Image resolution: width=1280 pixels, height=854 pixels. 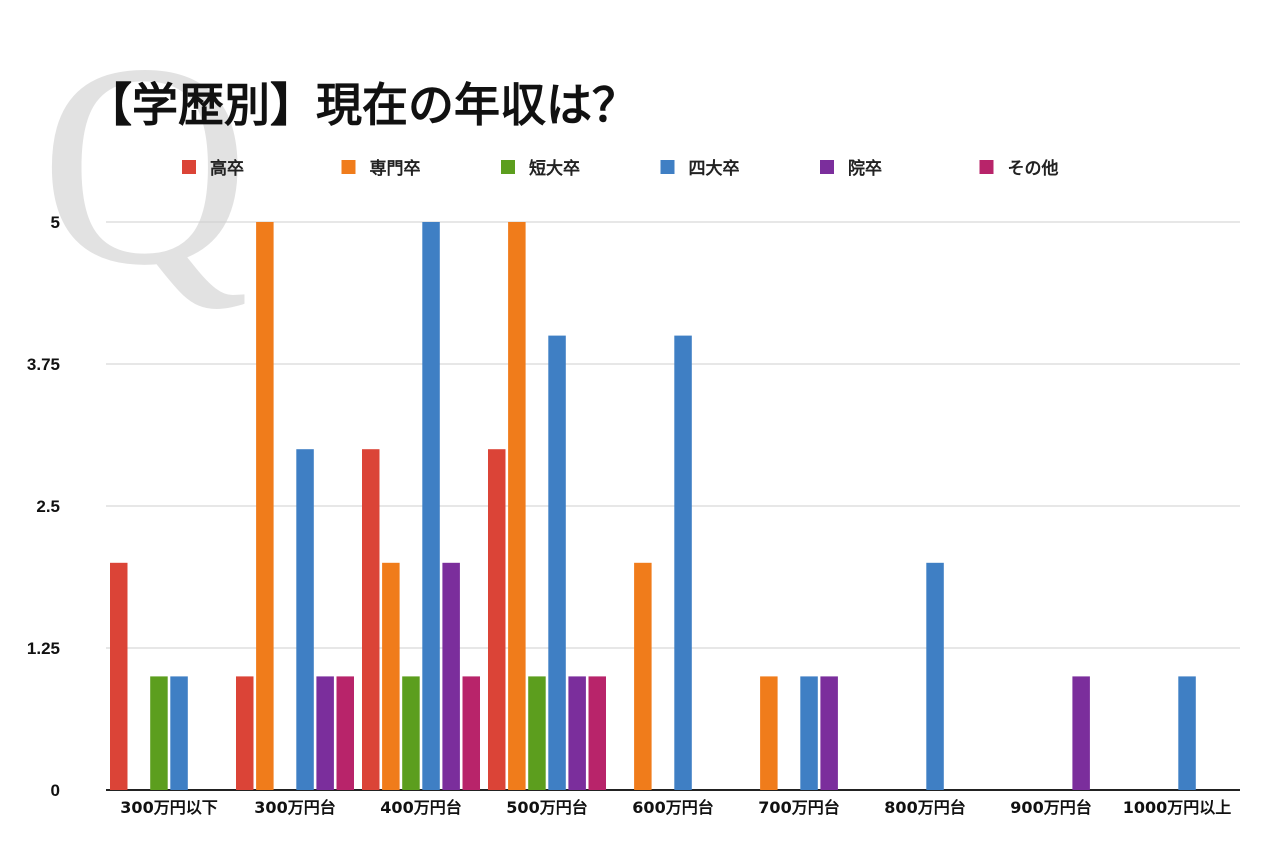 What do you see at coordinates (48, 506) in the screenshot?
I see `y-tick-label: 2.5` at bounding box center [48, 506].